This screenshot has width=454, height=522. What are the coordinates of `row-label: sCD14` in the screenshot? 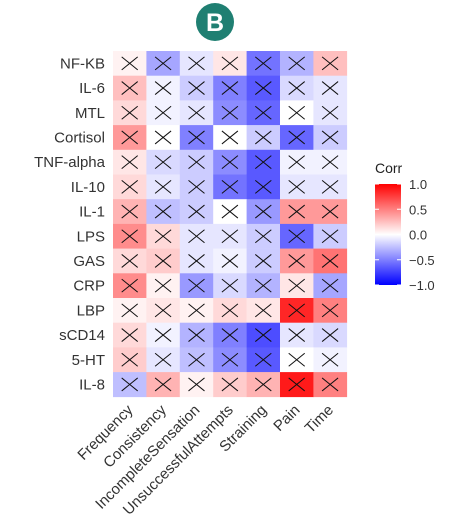 It's located at (82, 335).